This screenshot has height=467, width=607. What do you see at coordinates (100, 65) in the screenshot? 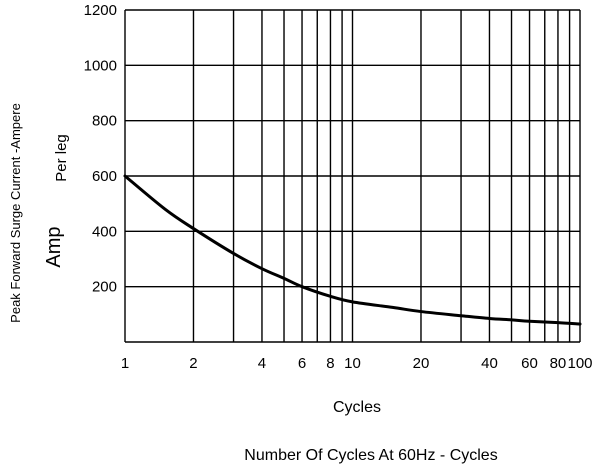
I see `y-tick-label: 1000` at bounding box center [100, 65].